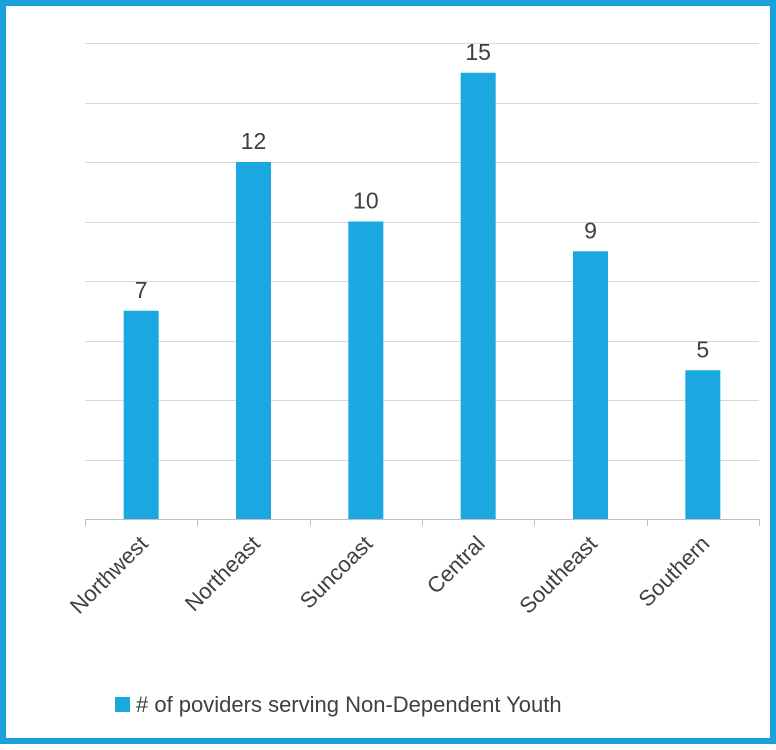 The image size is (776, 750). I want to click on category-label: Northeast, so click(222, 573).